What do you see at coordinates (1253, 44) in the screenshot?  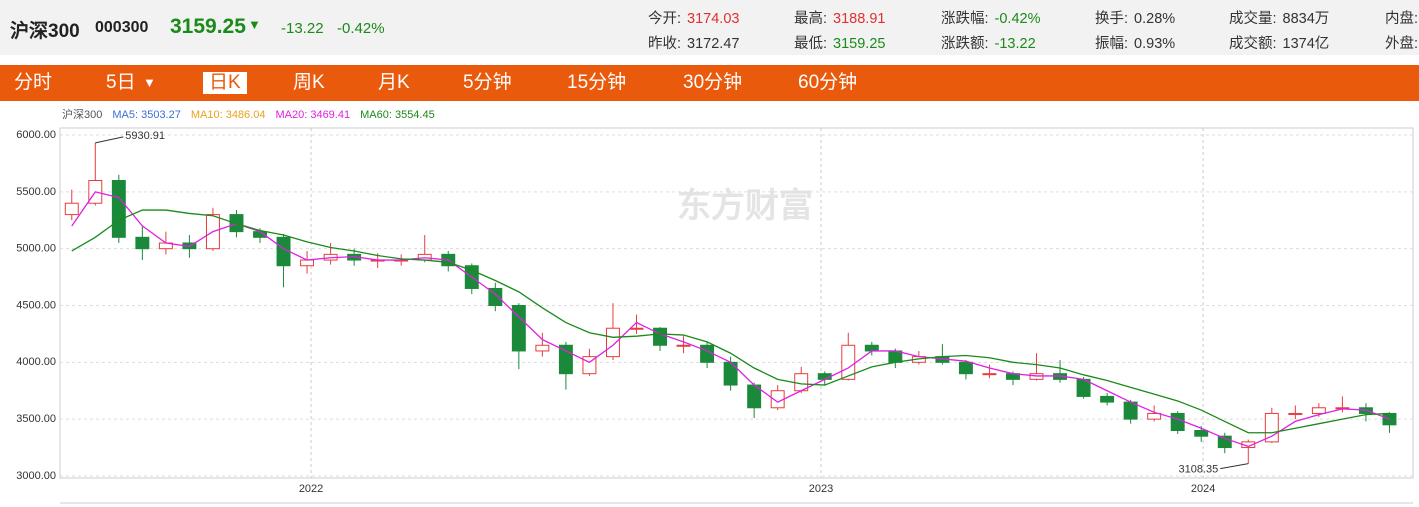 I see `stat-label: 成交额:` at bounding box center [1253, 44].